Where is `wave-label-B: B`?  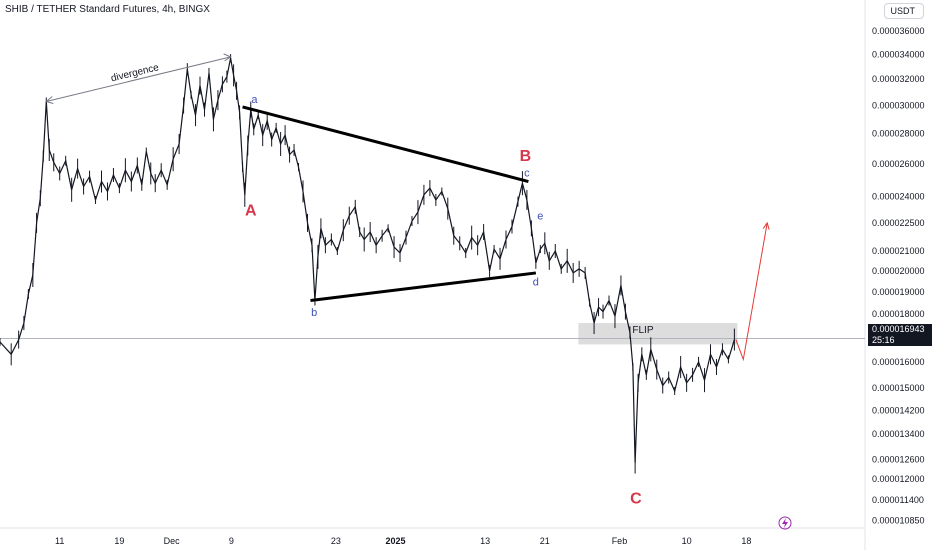
wave-label-B: B is located at coordinates (526, 156).